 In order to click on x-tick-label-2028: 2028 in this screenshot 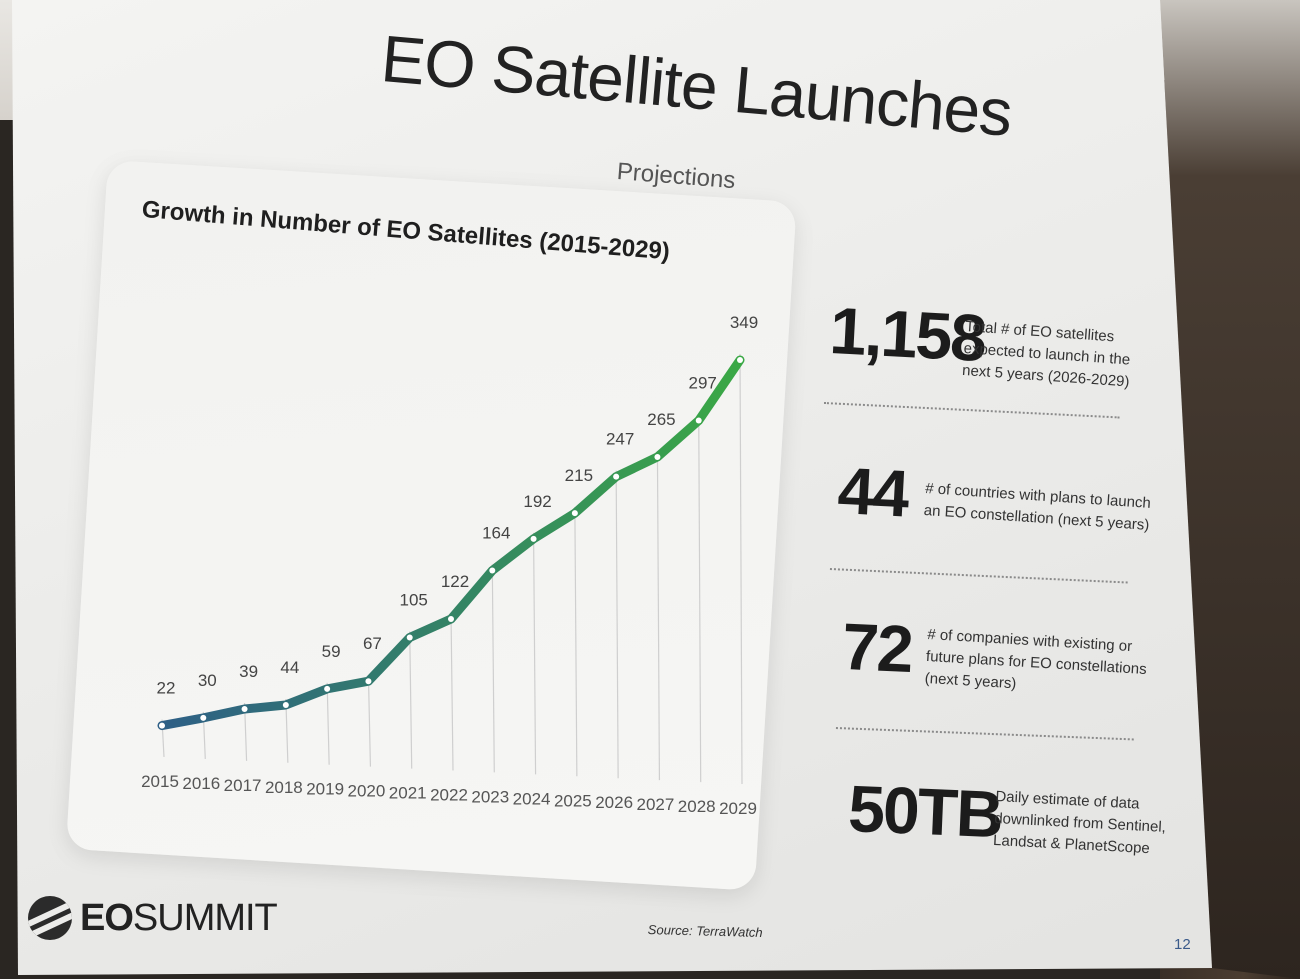, I will do `click(697, 806)`.